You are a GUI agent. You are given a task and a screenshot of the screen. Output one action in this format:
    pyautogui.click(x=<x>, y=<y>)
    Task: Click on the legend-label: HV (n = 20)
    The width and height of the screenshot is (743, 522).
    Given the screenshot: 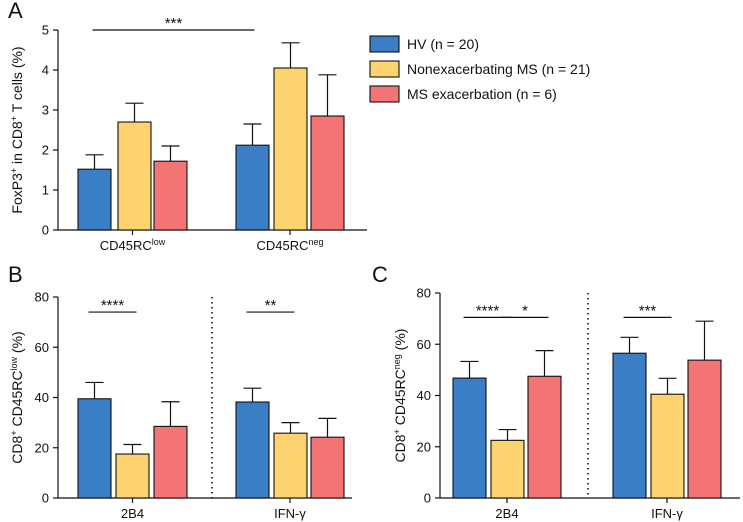 What is the action you would take?
    pyautogui.click(x=443, y=44)
    